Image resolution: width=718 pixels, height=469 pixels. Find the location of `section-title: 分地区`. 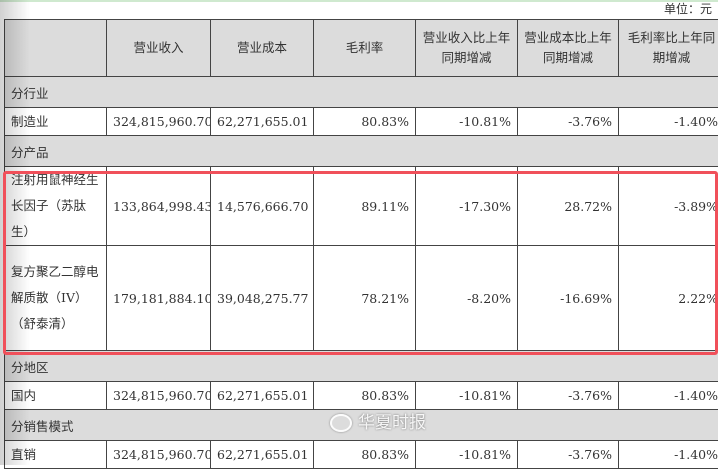

section-title: 分地区 is located at coordinates (361, 366).